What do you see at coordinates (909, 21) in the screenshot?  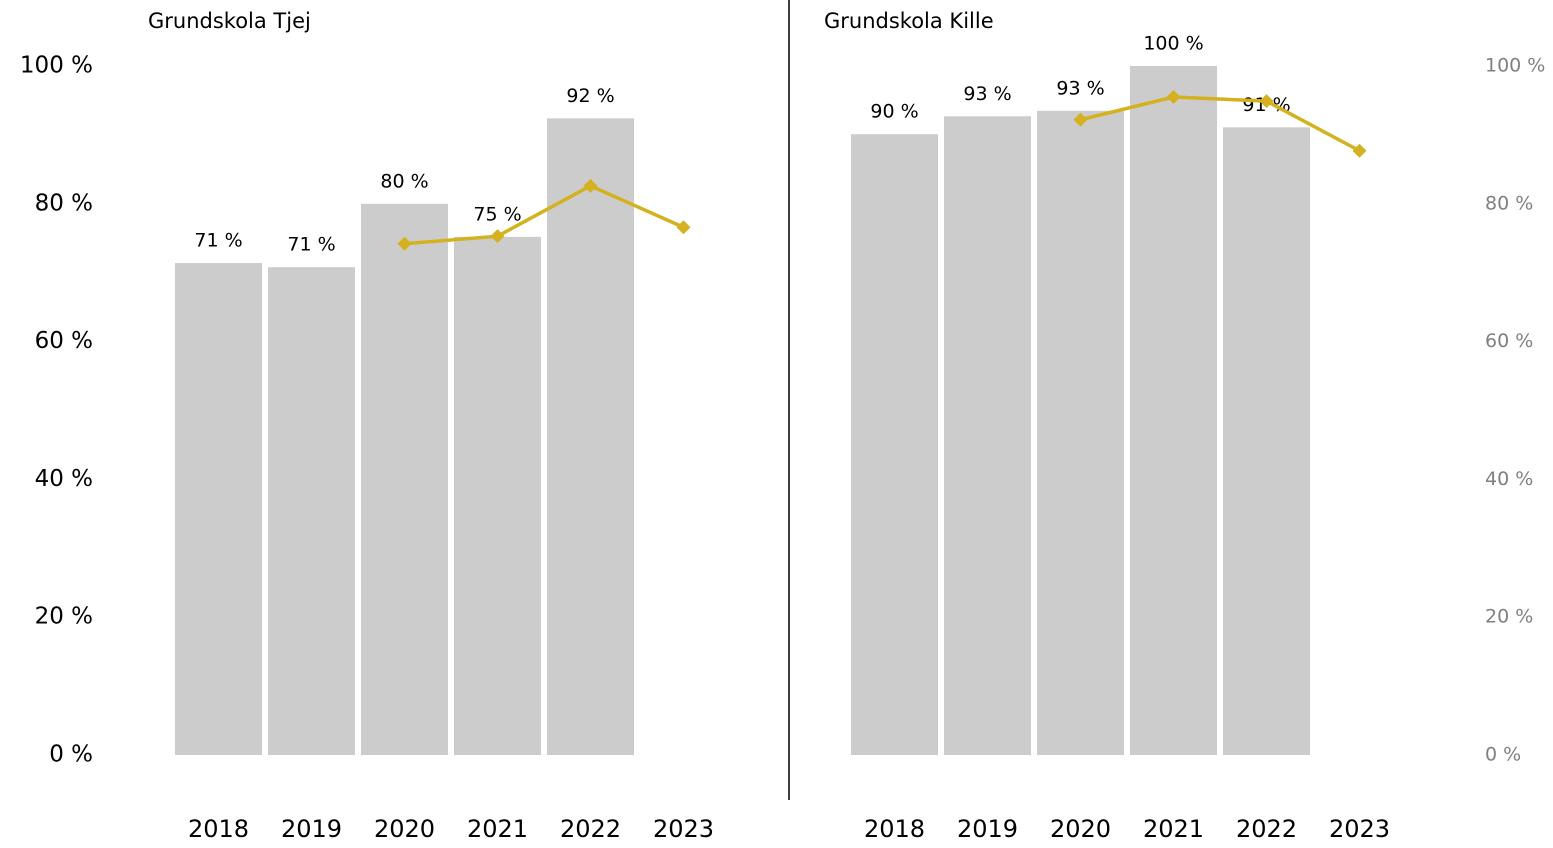 I see `chart-title: Grundskola Kille` at bounding box center [909, 21].